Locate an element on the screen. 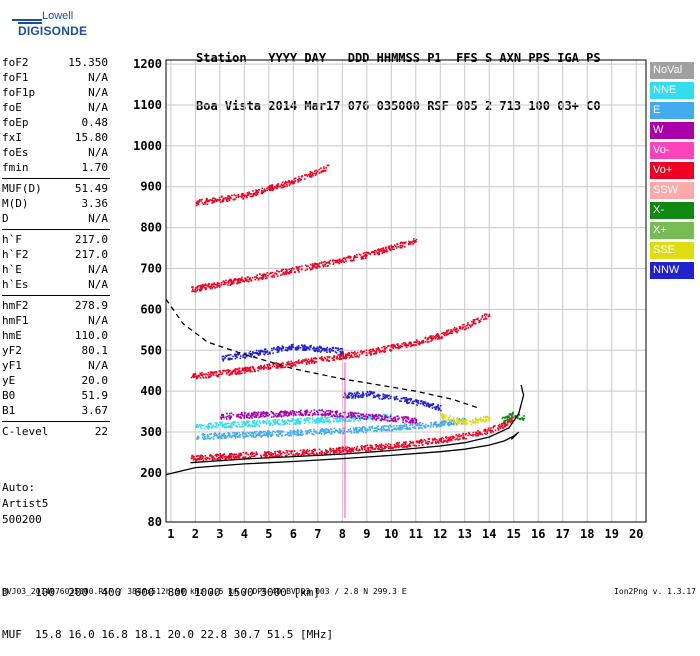 The width and height of the screenshot is (700, 656). param-row: foF2 15.350 is located at coordinates (55, 63).